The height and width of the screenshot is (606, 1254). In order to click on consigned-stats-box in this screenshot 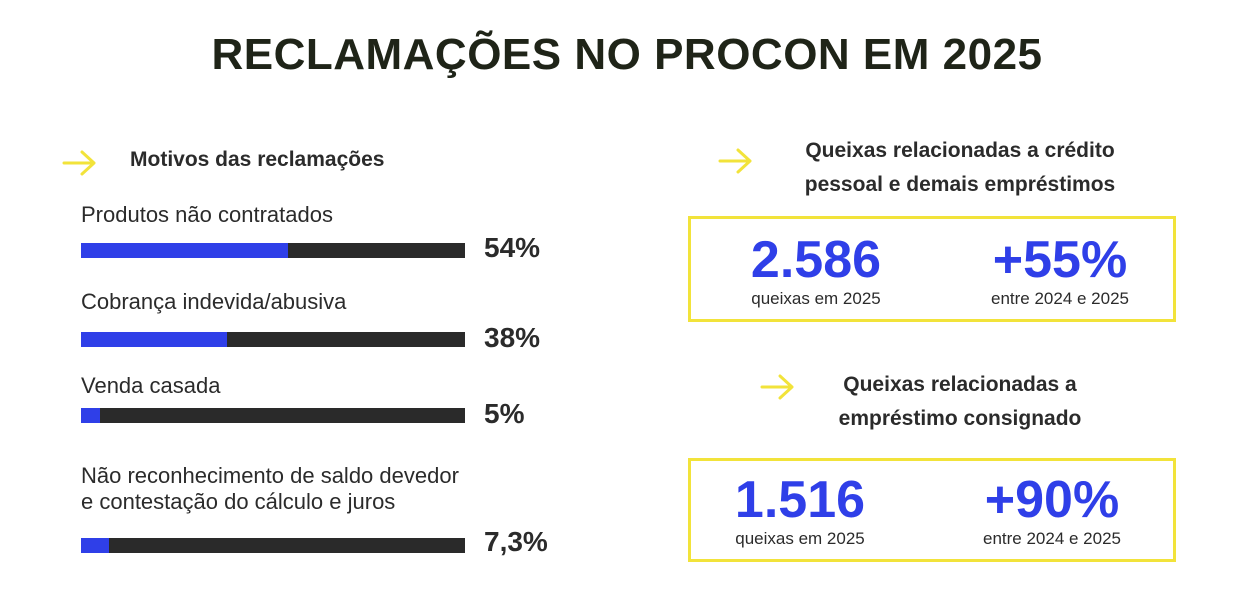, I will do `click(932, 510)`.